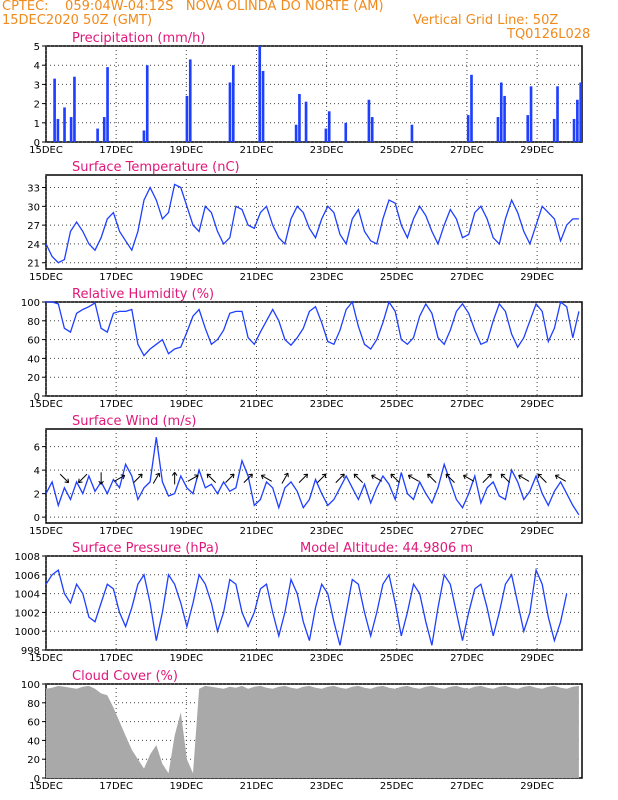  What do you see at coordinates (33, 226) in the screenshot?
I see `y-tick-label: 27` at bounding box center [33, 226].